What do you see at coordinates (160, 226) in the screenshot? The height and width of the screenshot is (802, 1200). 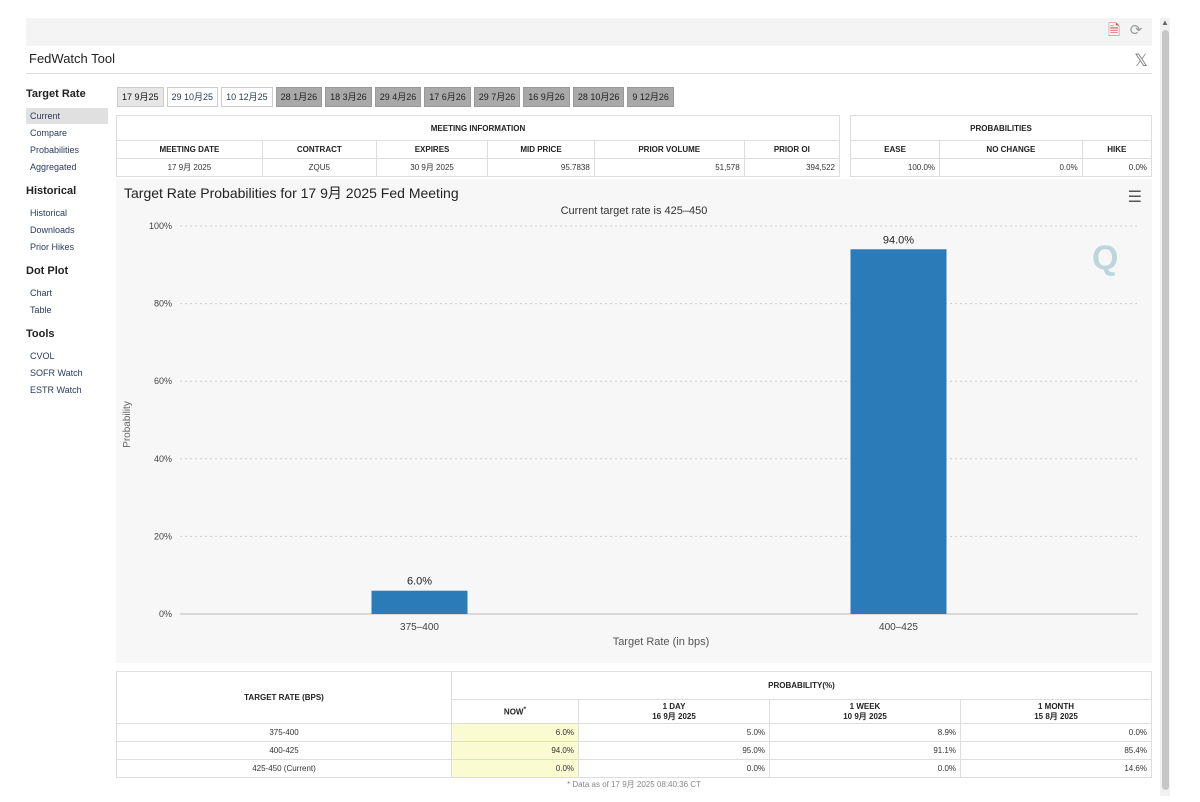 I see `y-tick-label: 100%` at bounding box center [160, 226].